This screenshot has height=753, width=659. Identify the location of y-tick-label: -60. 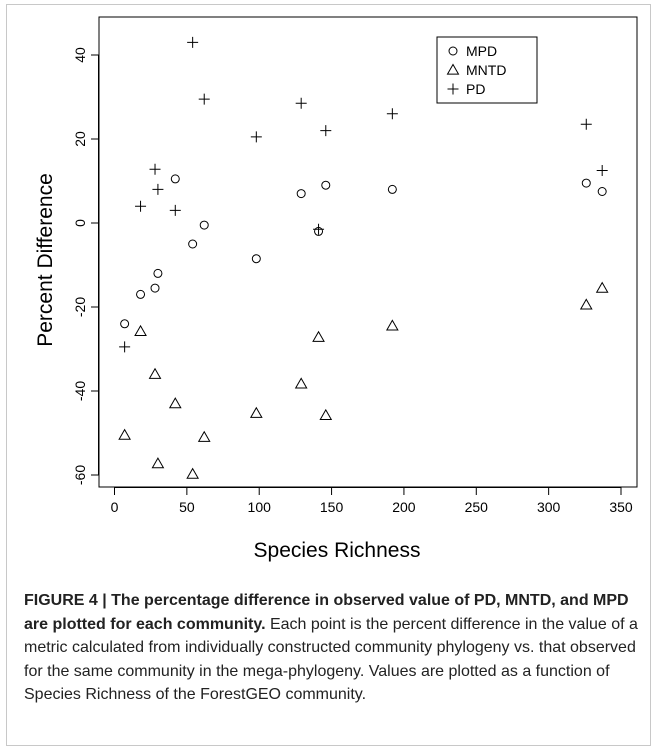
(80, 475).